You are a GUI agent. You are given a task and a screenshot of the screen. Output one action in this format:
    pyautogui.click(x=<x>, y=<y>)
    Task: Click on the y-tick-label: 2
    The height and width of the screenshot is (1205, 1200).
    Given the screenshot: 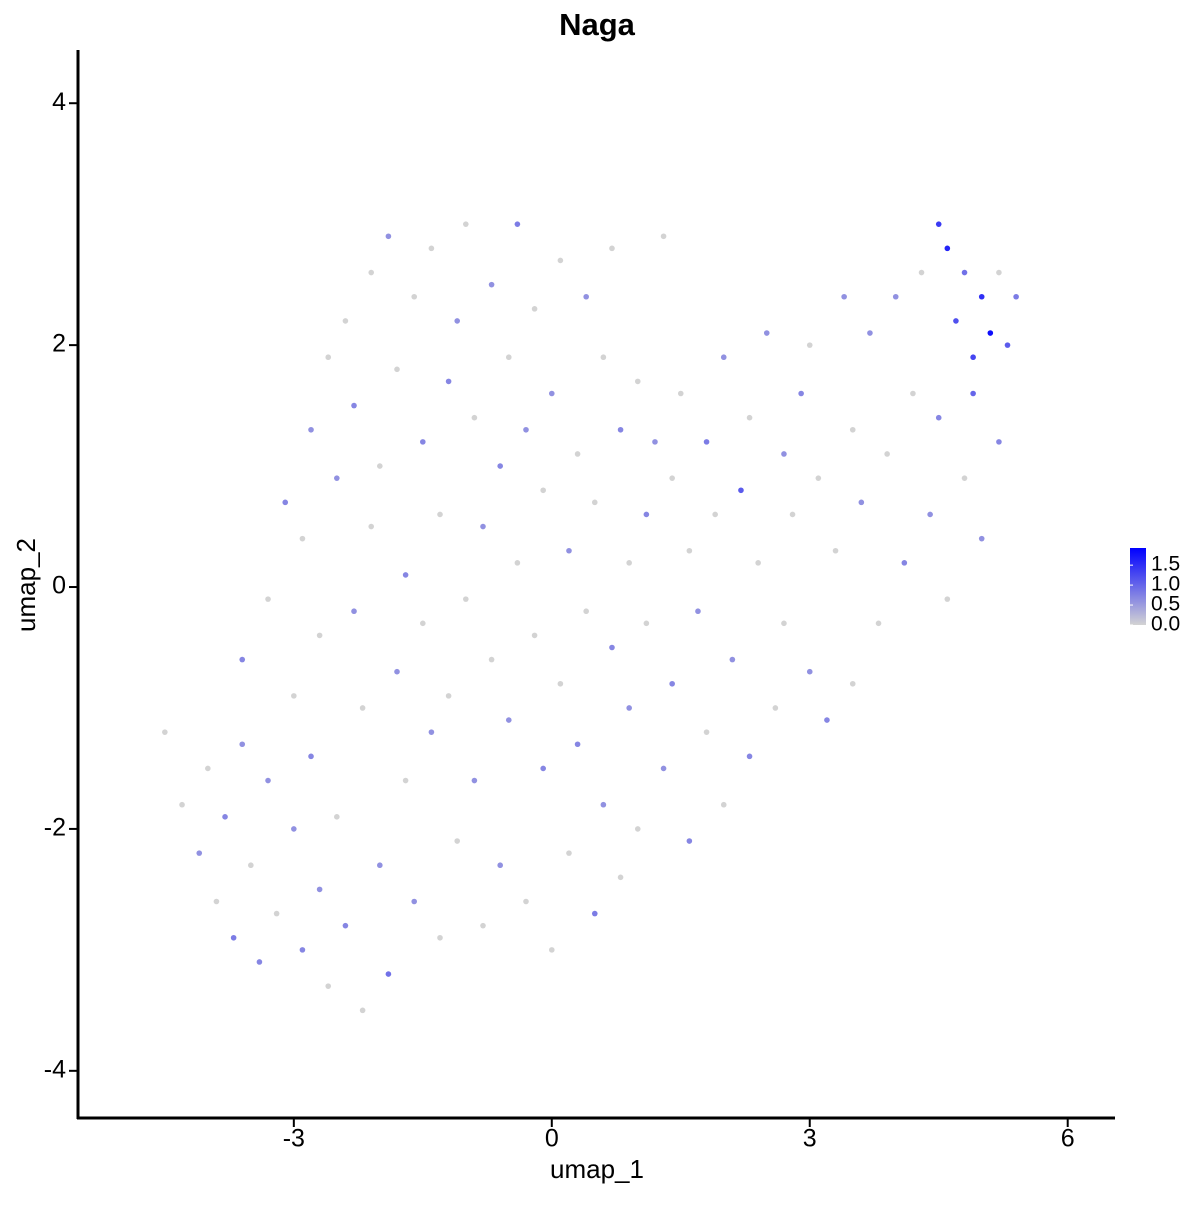 What is the action you would take?
    pyautogui.click(x=59, y=344)
    